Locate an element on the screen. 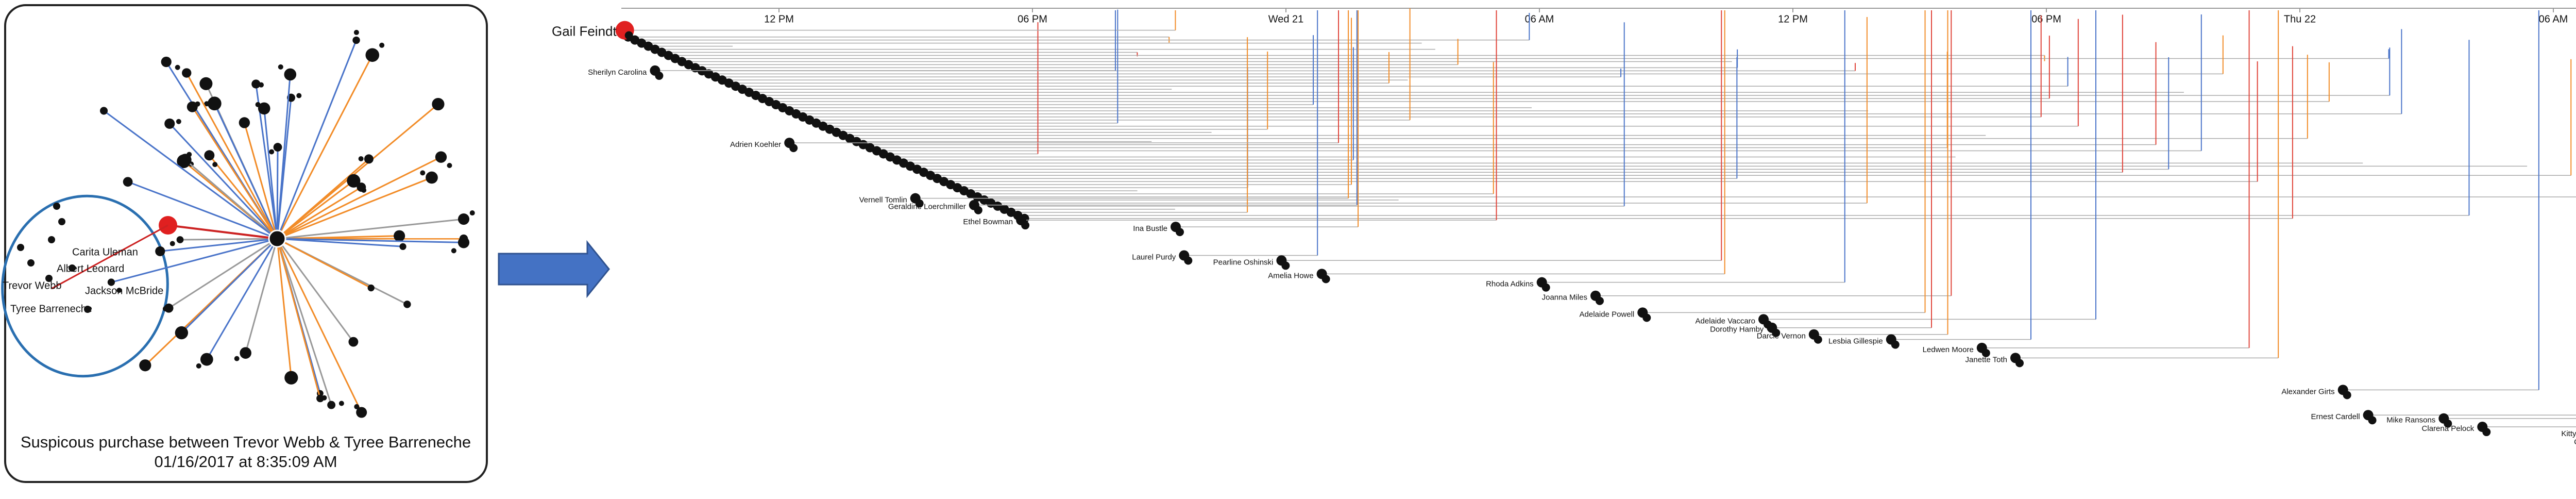 The width and height of the screenshot is (2576, 499). node-label: Geraldine Loerchmiller is located at coordinates (927, 207).